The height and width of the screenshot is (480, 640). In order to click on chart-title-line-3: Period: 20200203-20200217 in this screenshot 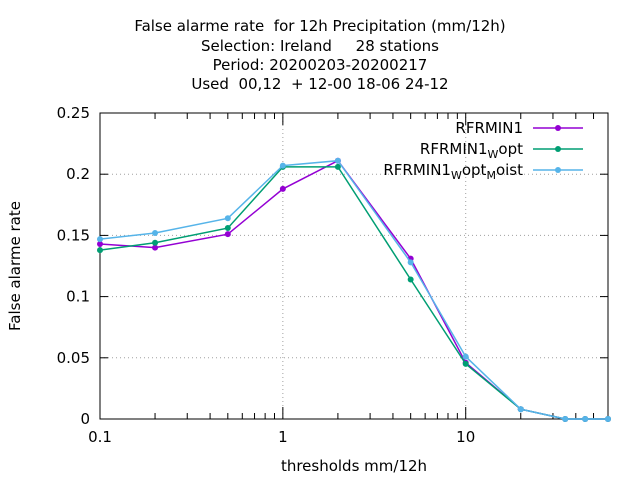, I will do `click(320, 65)`.